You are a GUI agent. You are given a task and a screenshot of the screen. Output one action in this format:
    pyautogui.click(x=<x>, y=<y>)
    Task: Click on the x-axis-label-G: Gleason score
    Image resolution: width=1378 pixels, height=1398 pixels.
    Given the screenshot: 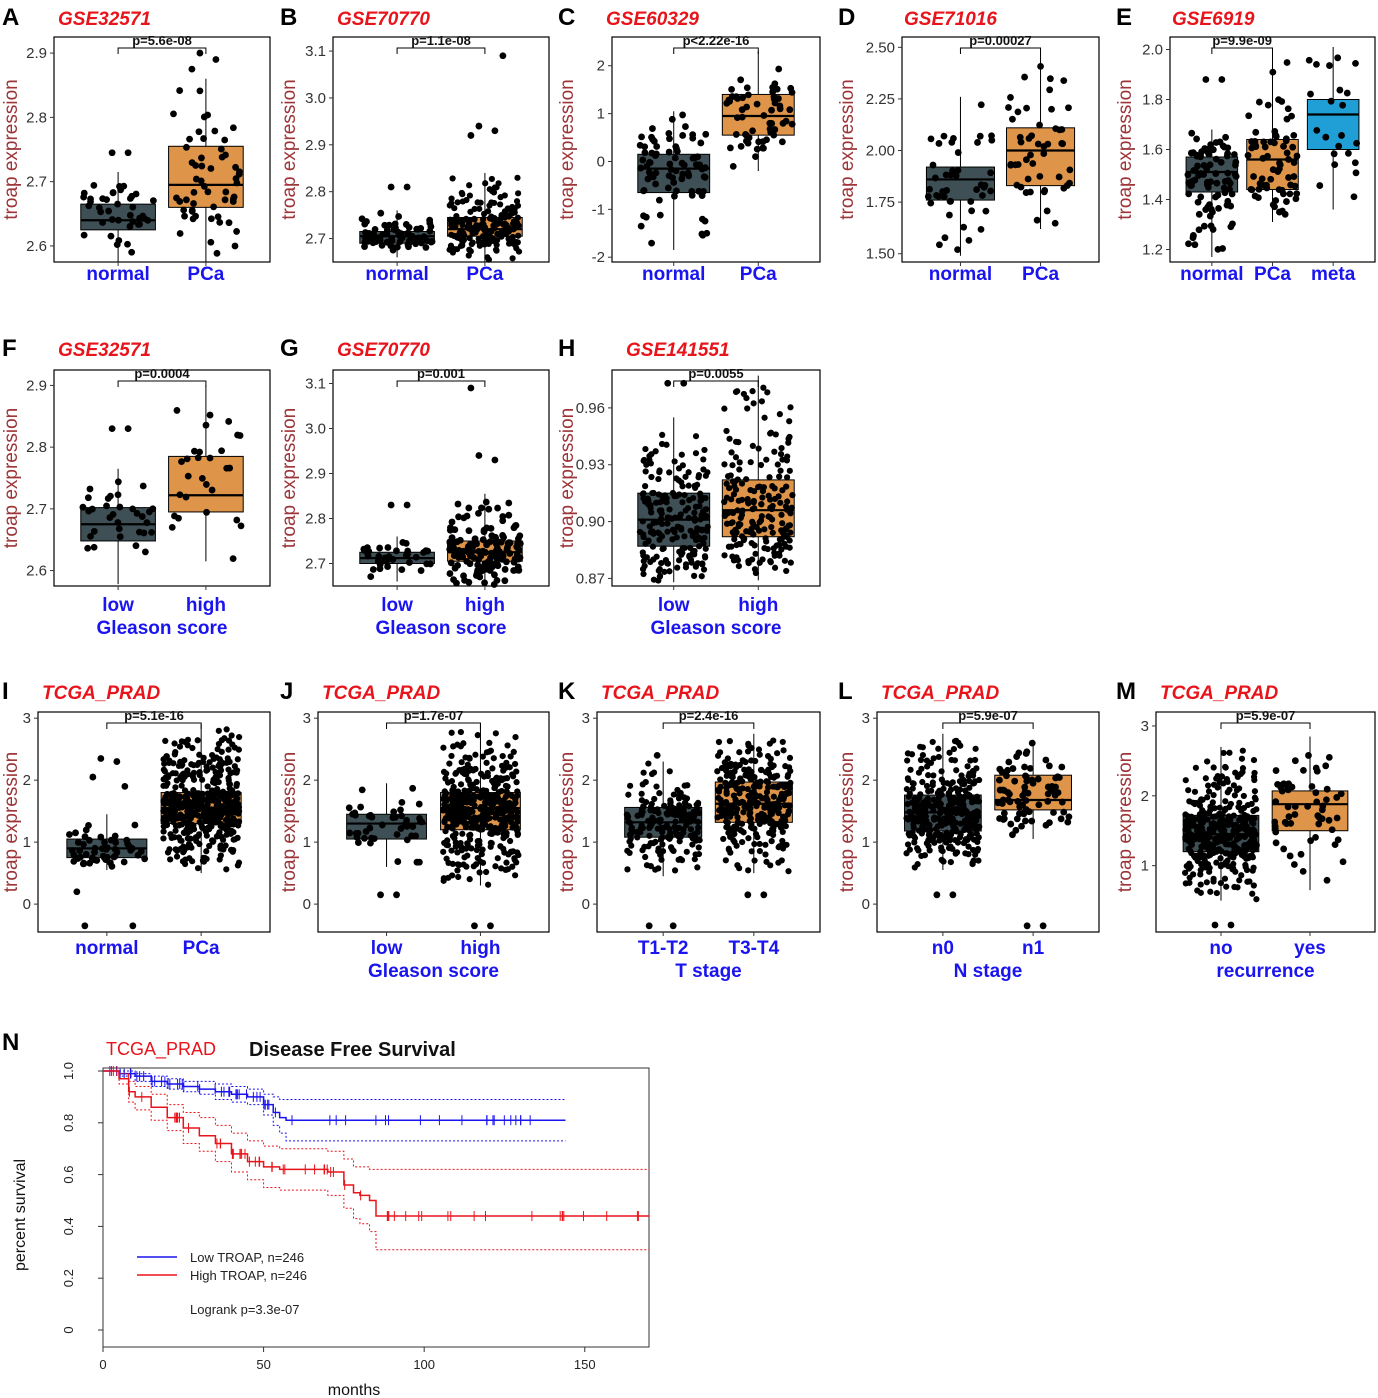 What is the action you would take?
    pyautogui.click(x=441, y=628)
    